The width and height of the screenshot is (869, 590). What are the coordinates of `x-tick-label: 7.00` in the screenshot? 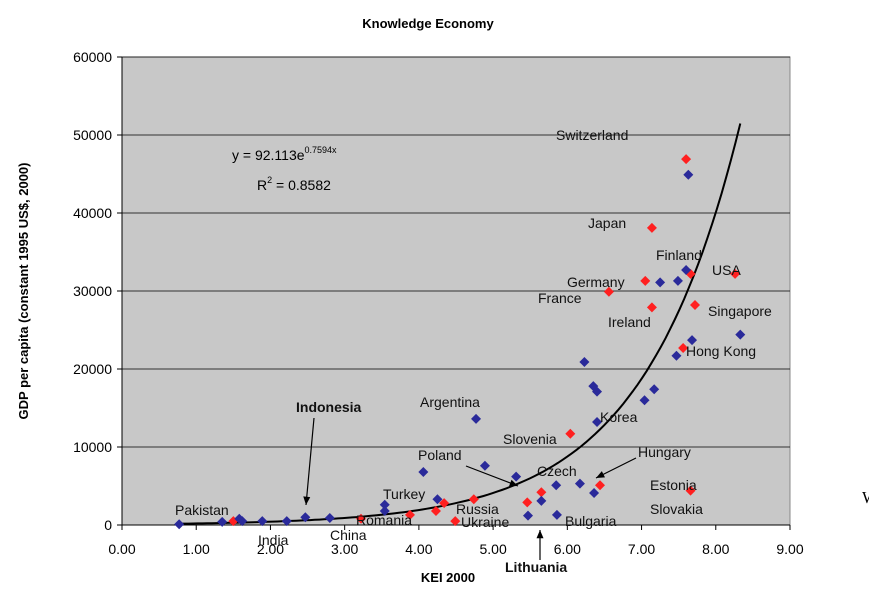 It's located at (641, 549).